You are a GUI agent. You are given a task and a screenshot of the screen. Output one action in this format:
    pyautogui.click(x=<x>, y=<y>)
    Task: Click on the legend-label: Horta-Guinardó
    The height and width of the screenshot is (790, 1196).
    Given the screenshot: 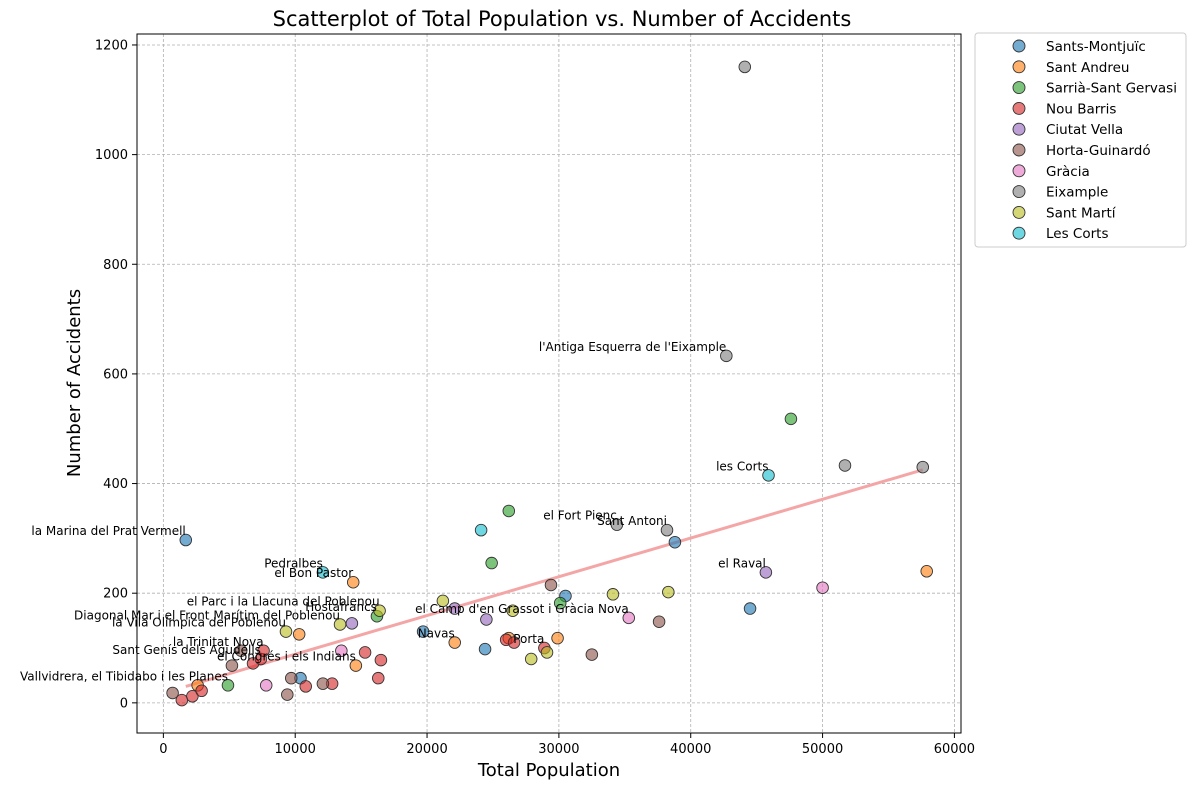 What is the action you would take?
    pyautogui.click(x=1098, y=151)
    